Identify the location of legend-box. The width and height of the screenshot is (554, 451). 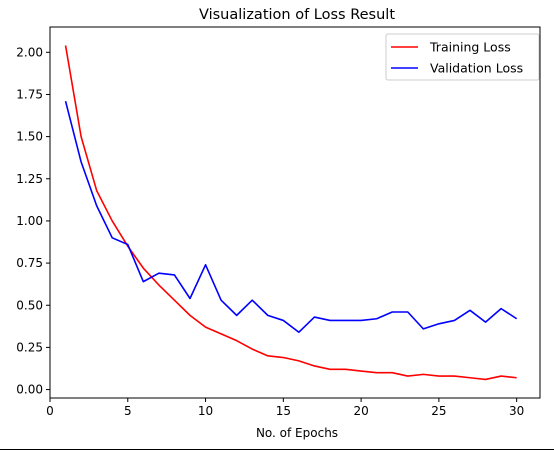
(462, 57).